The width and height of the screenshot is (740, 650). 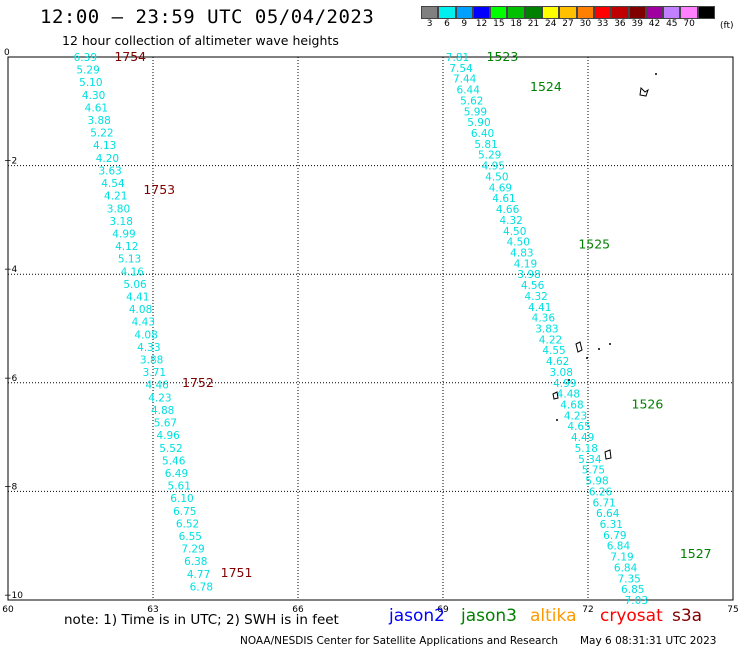 What do you see at coordinates (550, 340) in the screenshot?
I see `wave-height-value: 4.22` at bounding box center [550, 340].